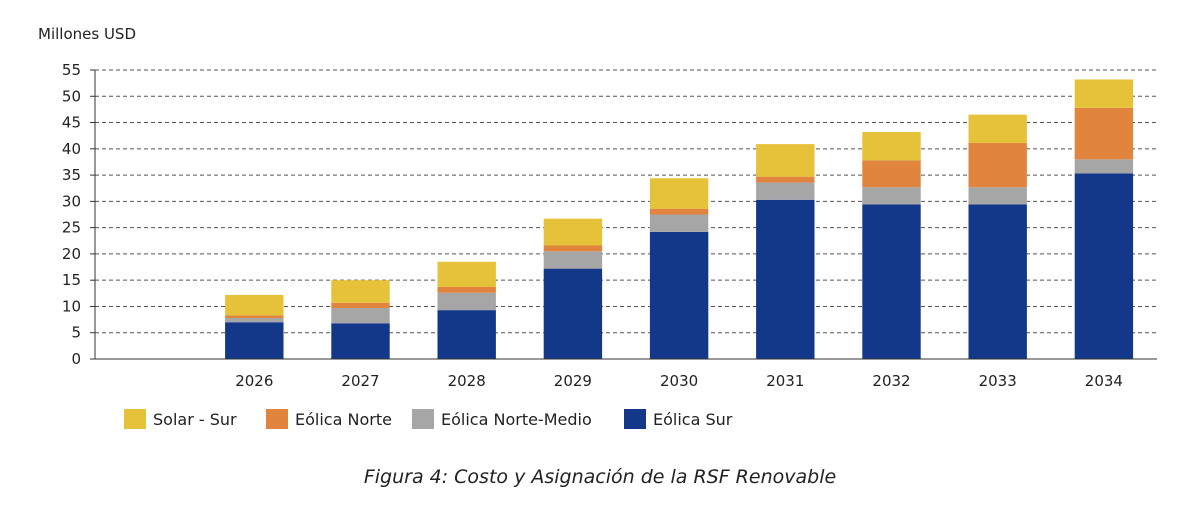  Describe the element at coordinates (516, 419) in the screenshot. I see `legend-label: Eólica Norte-Medio` at that location.